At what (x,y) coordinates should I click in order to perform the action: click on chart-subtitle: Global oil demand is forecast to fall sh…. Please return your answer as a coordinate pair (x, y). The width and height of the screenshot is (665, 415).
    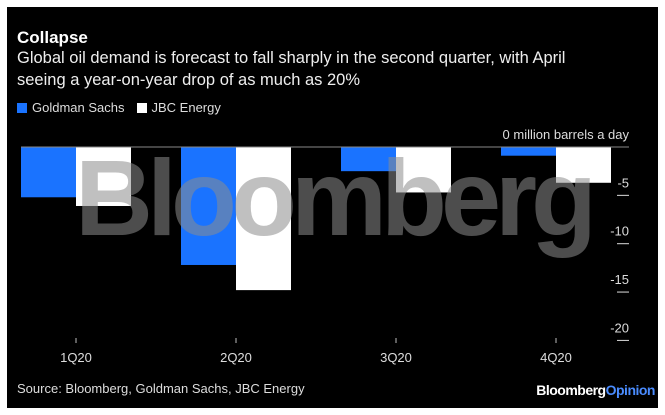
    Looking at the image, I should click on (291, 69).